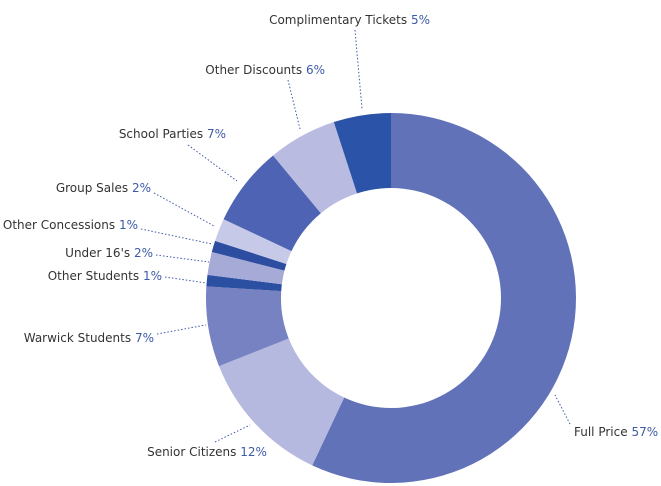 The width and height of the screenshot is (661, 486). I want to click on label-name: Warwick Students, so click(77, 338).